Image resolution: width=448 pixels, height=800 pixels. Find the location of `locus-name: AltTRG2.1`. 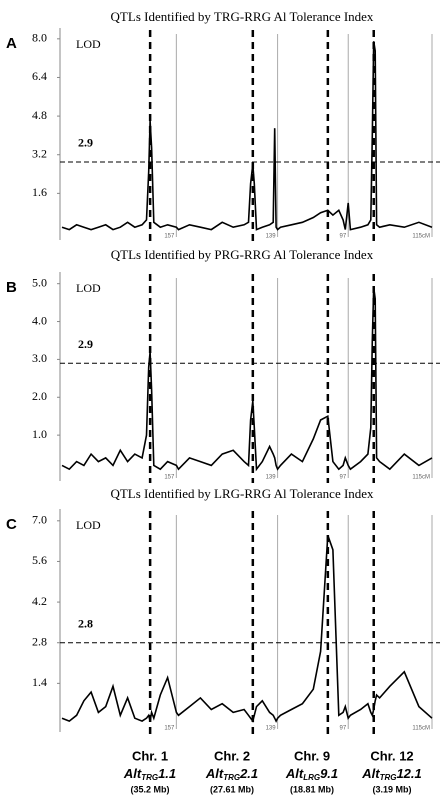

locus-name: AltTRG2.1 is located at coordinates (231, 774).